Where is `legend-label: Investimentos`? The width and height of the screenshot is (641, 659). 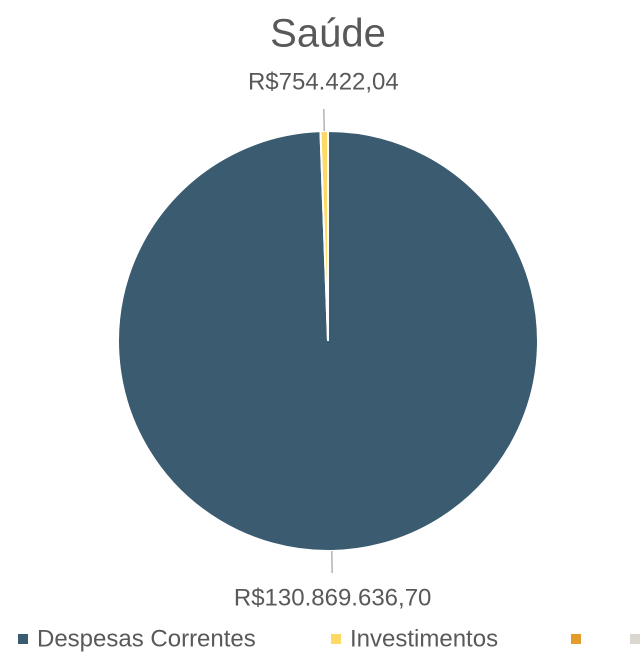 legend-label: Investimentos is located at coordinates (424, 638).